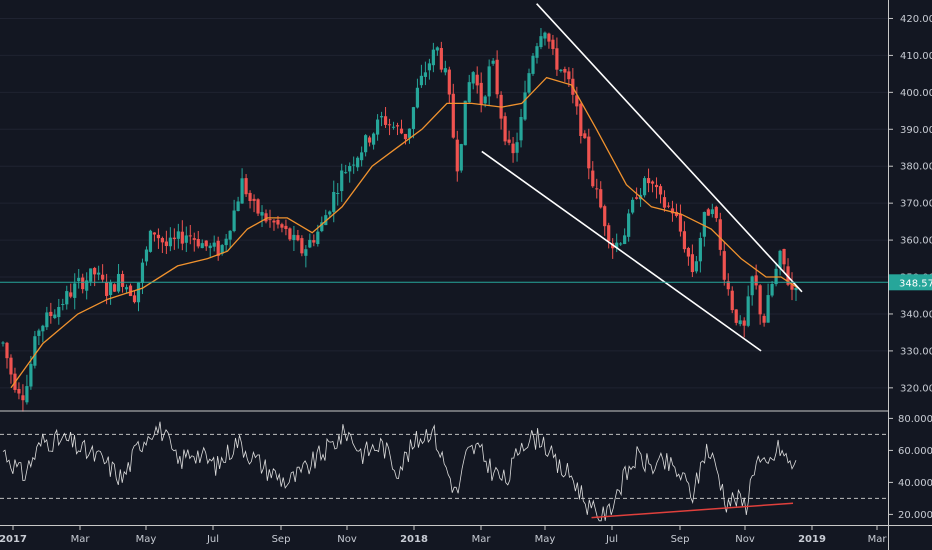 This screenshot has height=550, width=932. Describe the element at coordinates (915, 483) in the screenshot. I see `rsi-tick-label: 40.0000` at that location.